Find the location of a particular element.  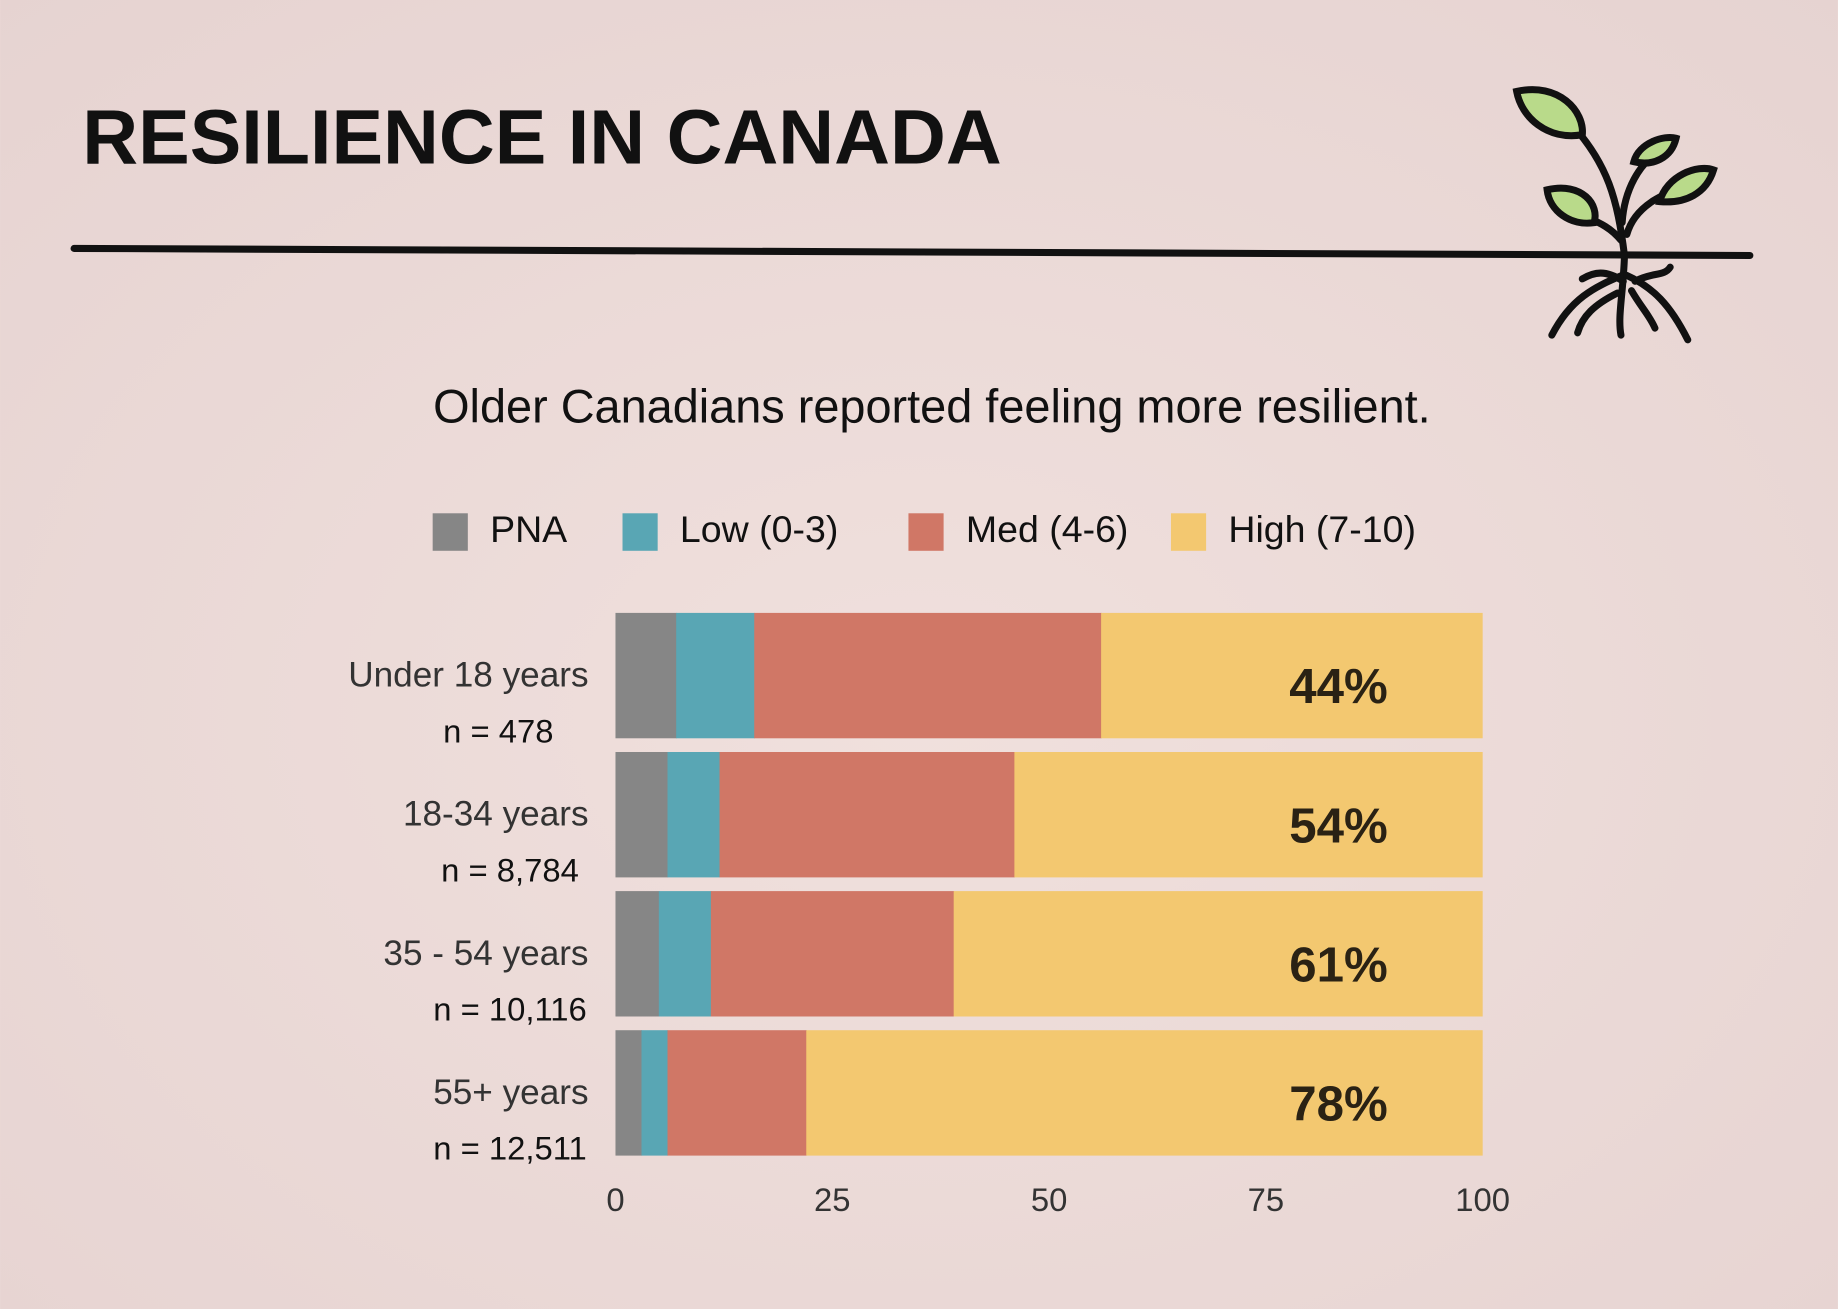

sample-size-label: n = 478 is located at coordinates (498, 730).